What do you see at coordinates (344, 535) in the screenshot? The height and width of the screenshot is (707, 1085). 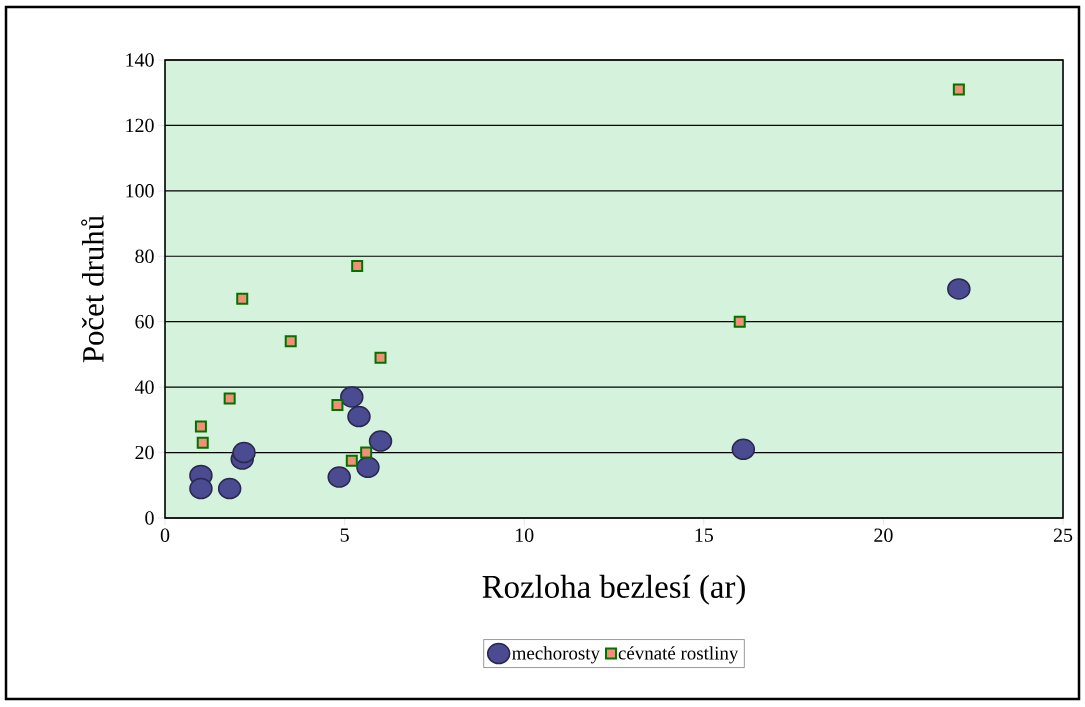 I see `x-tick-label: 5` at bounding box center [344, 535].